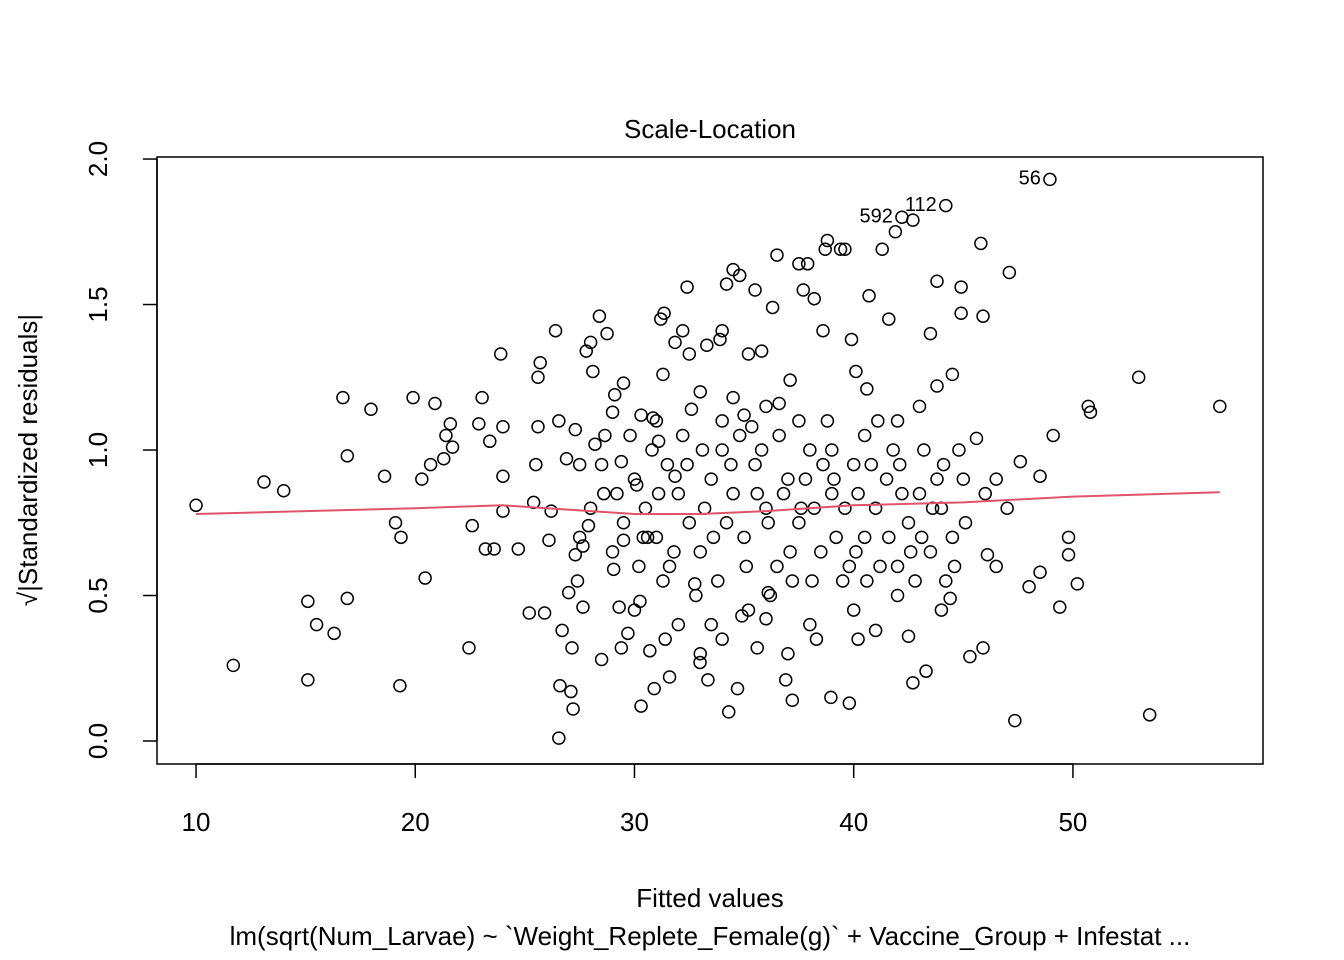  I want to click on y-axis-label: √|Standardized residuals|, so click(28, 460).